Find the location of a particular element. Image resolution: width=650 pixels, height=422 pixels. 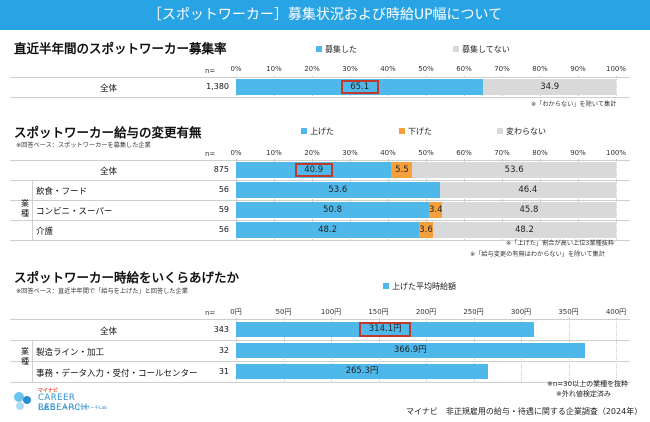

bar-value-label: 265.3円 is located at coordinates (362, 371).